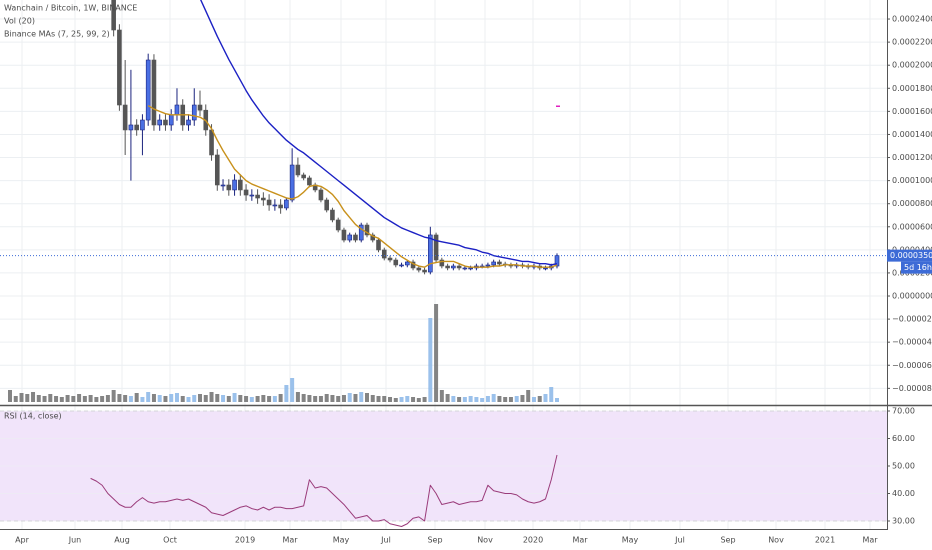 The image size is (932, 550). I want to click on y-tick-label: 30.00, so click(903, 520).